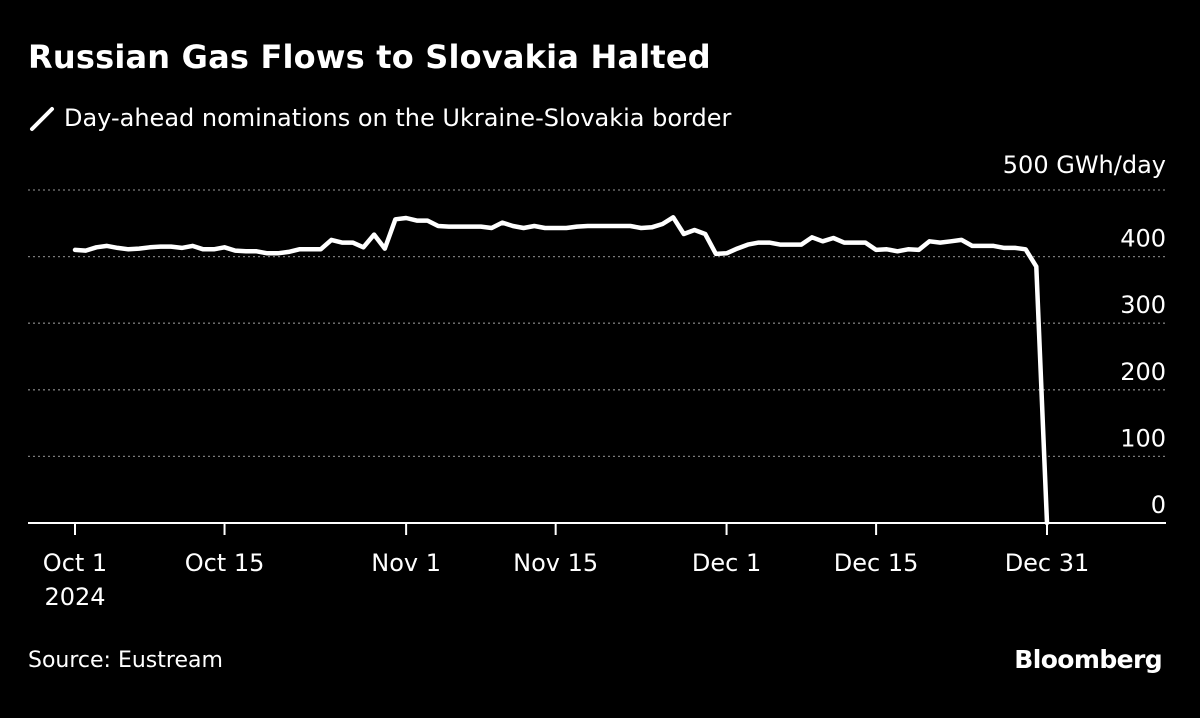  Describe the element at coordinates (75, 563) in the screenshot. I see `x-tick-label: Oct 1` at that location.